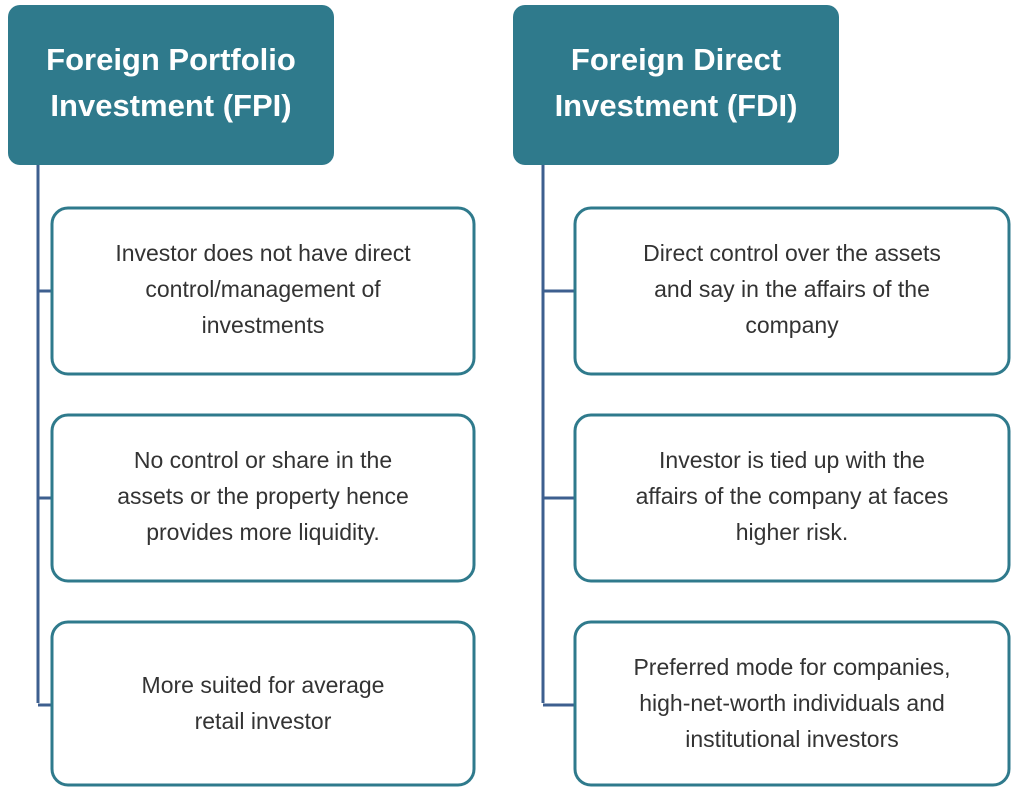 This screenshot has width=1012, height=787. Describe the element at coordinates (792, 460) in the screenshot. I see `item-text: Investor is tied up with the` at that location.